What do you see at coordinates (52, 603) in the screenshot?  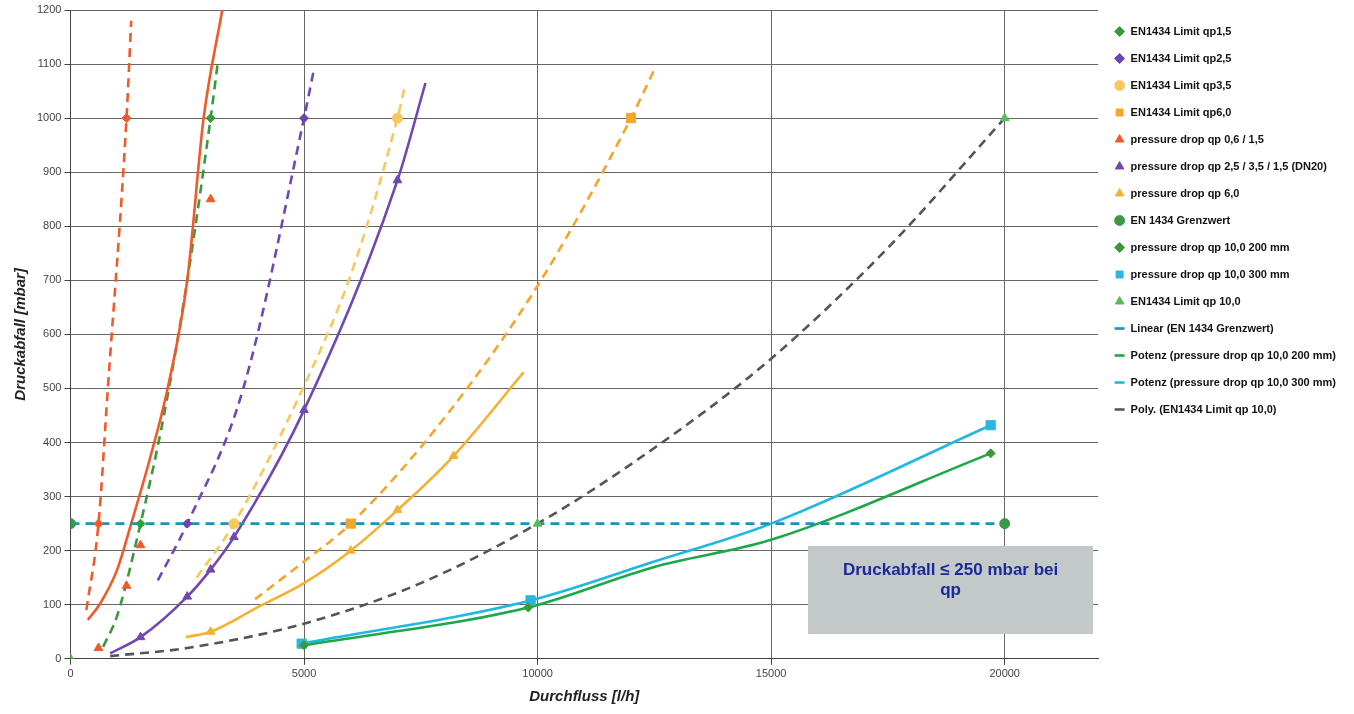 I see `y-tick-label: 100` at bounding box center [52, 603].